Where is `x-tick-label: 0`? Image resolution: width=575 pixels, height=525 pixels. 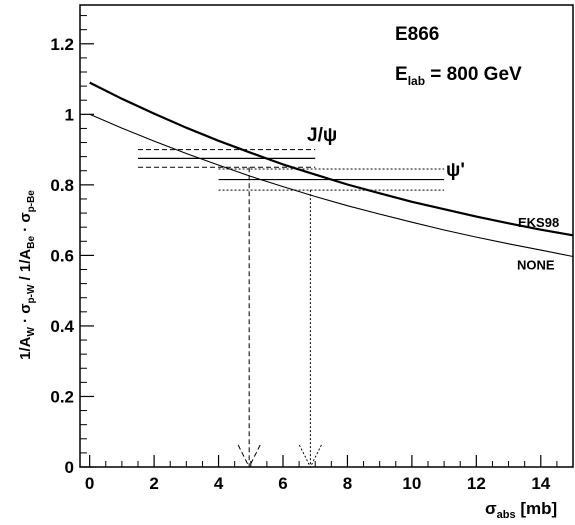
x-tick-label: 0 is located at coordinates (89, 483).